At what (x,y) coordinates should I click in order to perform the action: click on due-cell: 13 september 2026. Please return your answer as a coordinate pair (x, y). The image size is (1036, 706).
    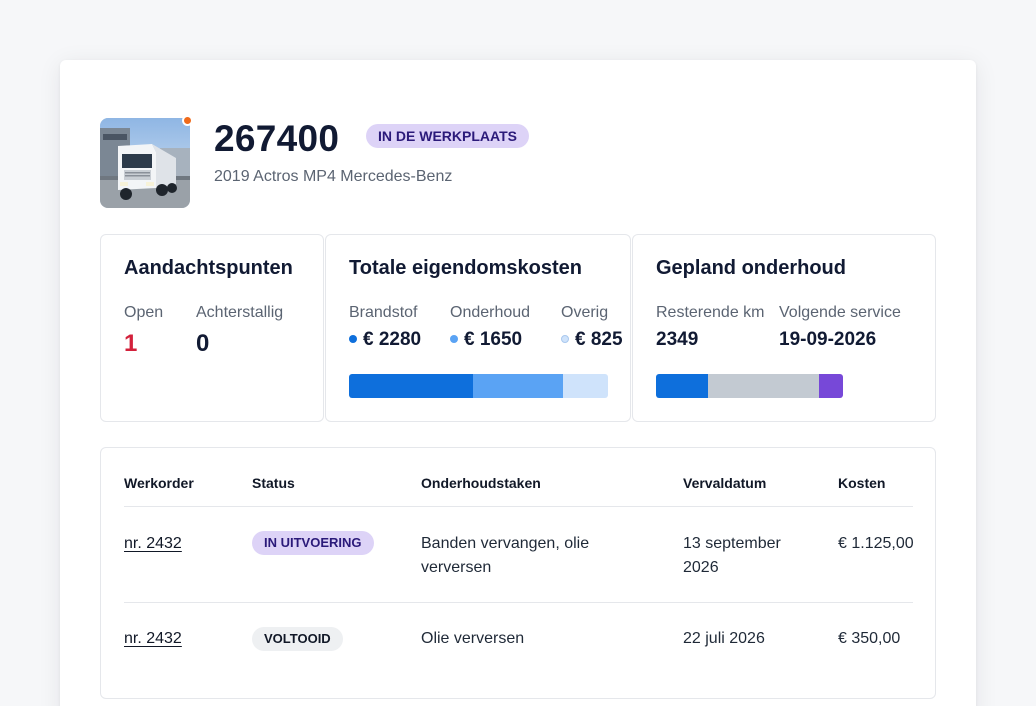
    Looking at the image, I should click on (732, 555).